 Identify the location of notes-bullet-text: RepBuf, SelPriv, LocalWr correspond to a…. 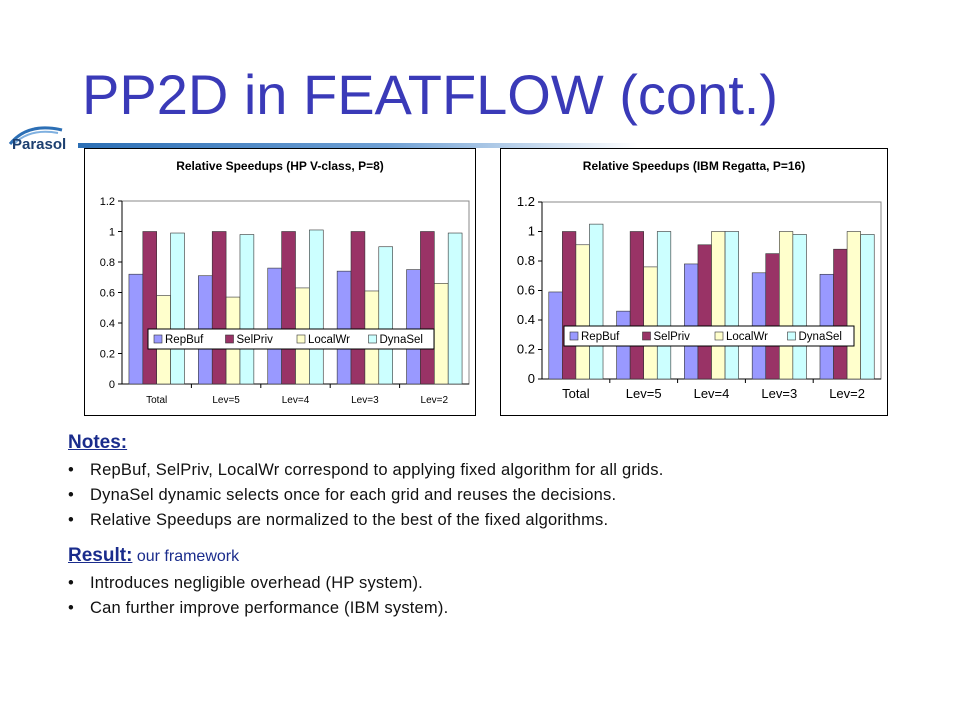
(377, 470).